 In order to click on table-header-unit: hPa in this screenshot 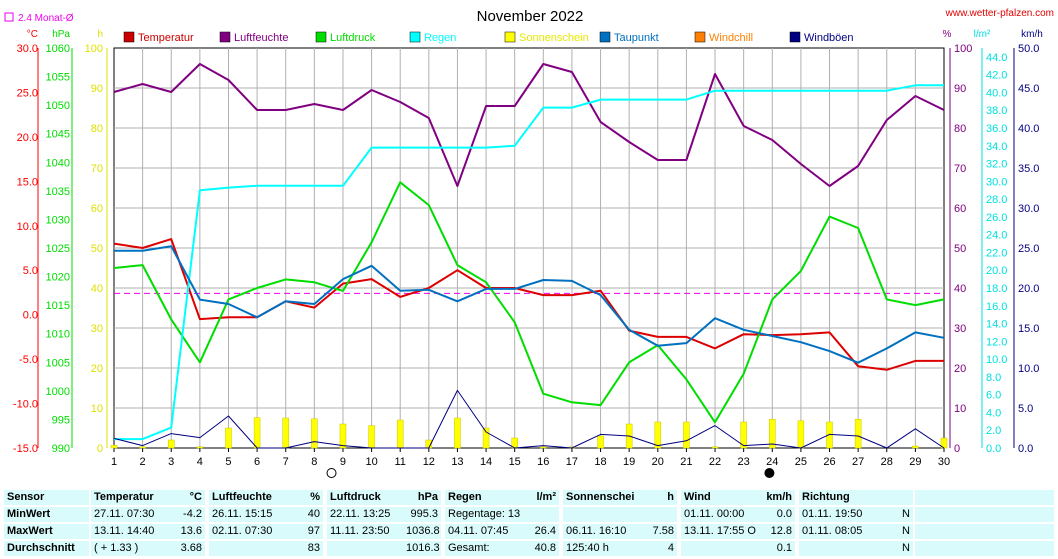, I will do `click(420, 497)`.